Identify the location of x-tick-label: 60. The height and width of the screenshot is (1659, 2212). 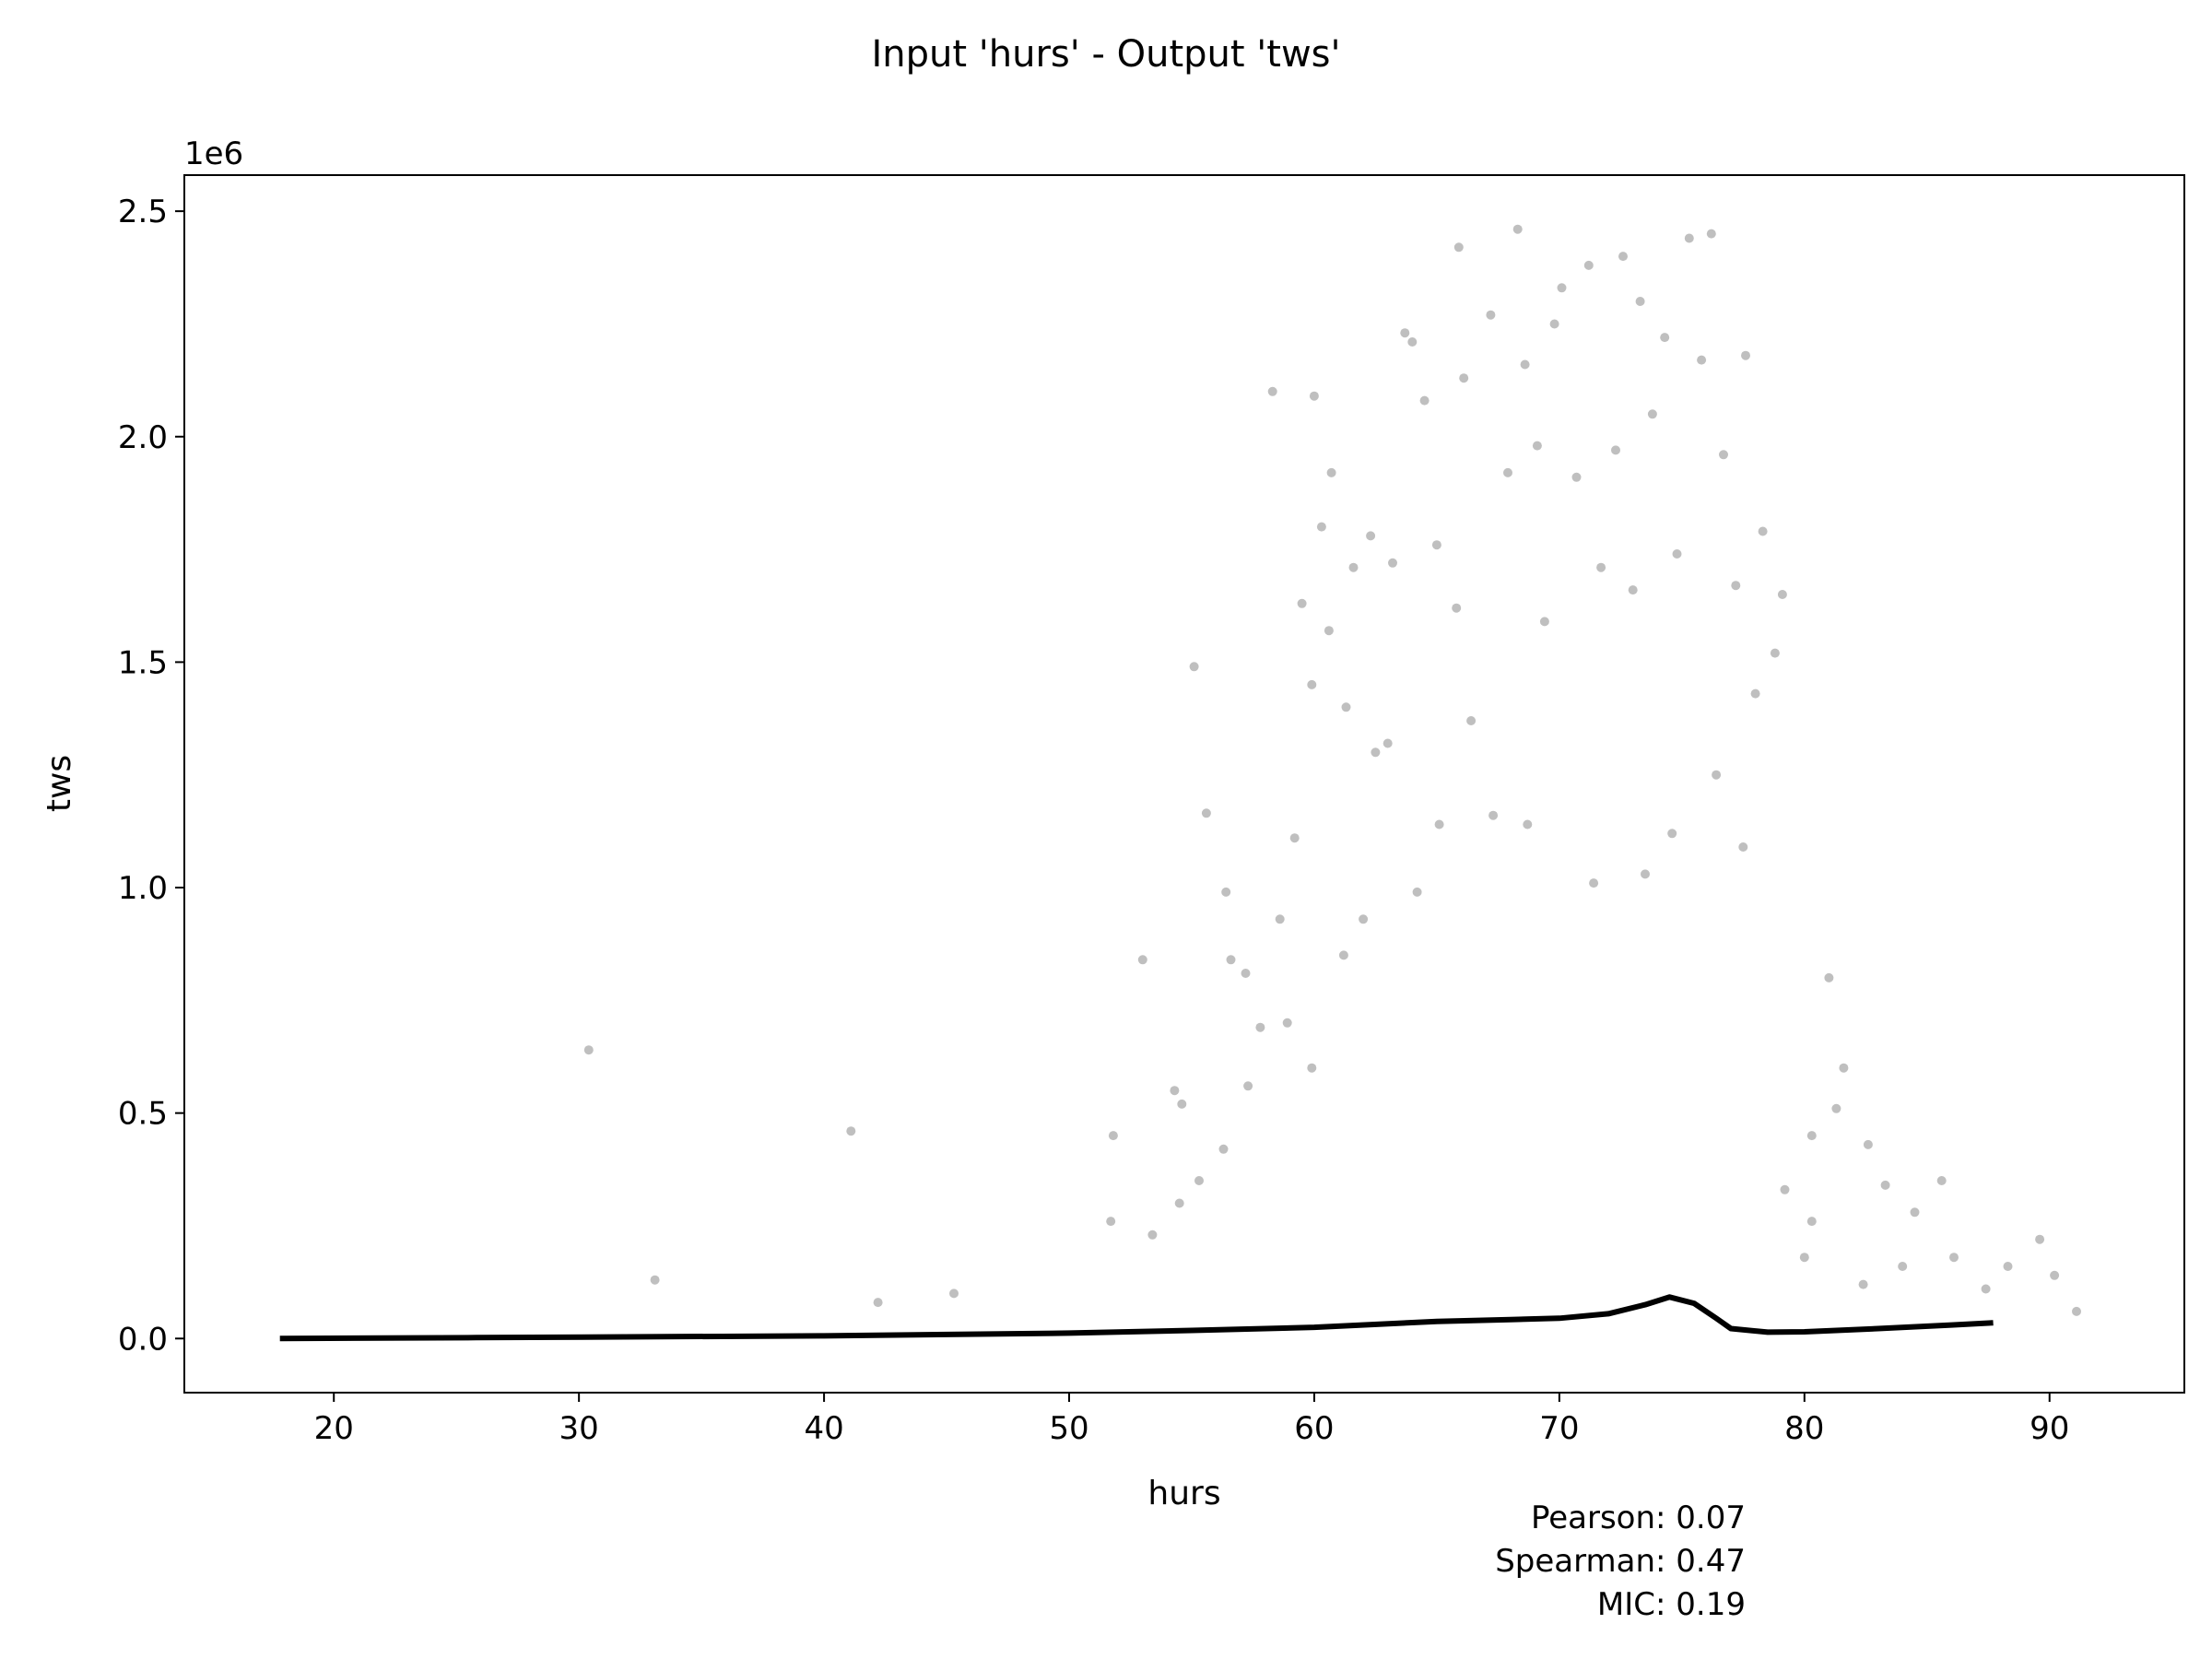
(1314, 1428).